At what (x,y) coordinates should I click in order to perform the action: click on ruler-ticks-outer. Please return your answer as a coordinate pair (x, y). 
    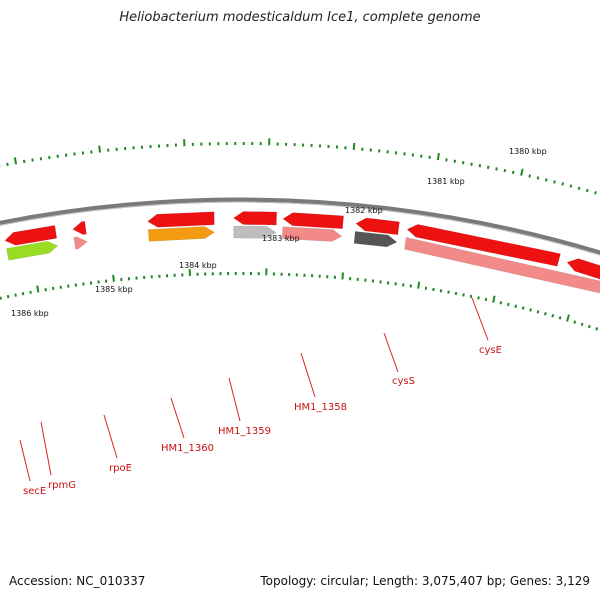
    Looking at the image, I should click on (298, 166).